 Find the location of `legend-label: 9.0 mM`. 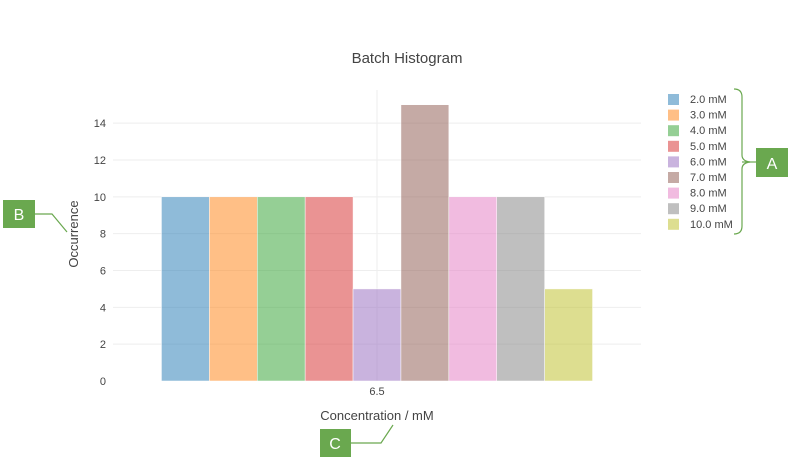

legend-label: 9.0 mM is located at coordinates (708, 209).